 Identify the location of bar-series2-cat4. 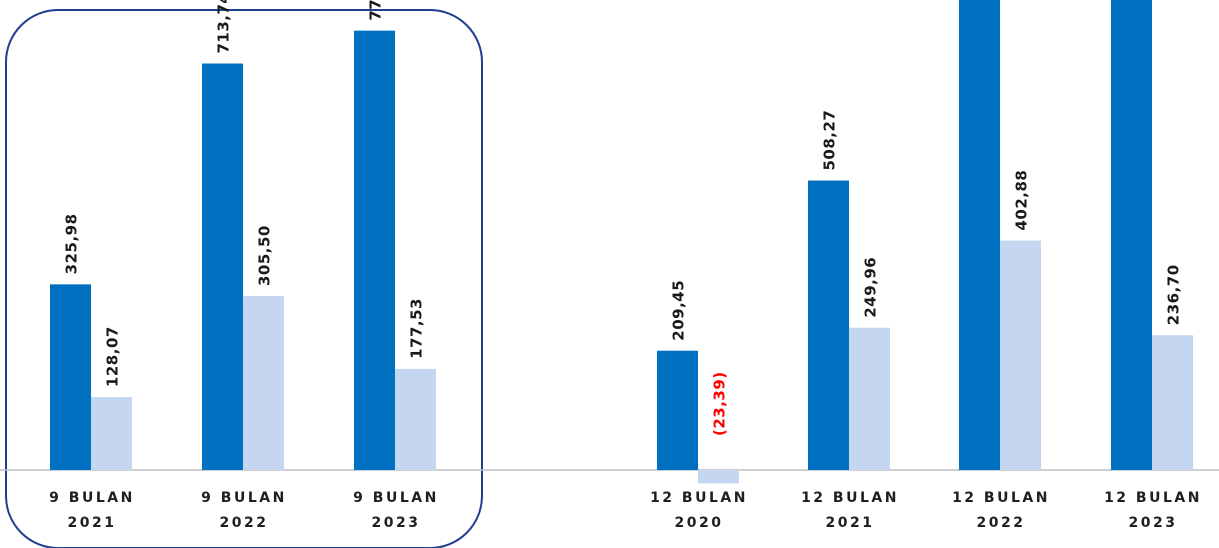
(718, 477).